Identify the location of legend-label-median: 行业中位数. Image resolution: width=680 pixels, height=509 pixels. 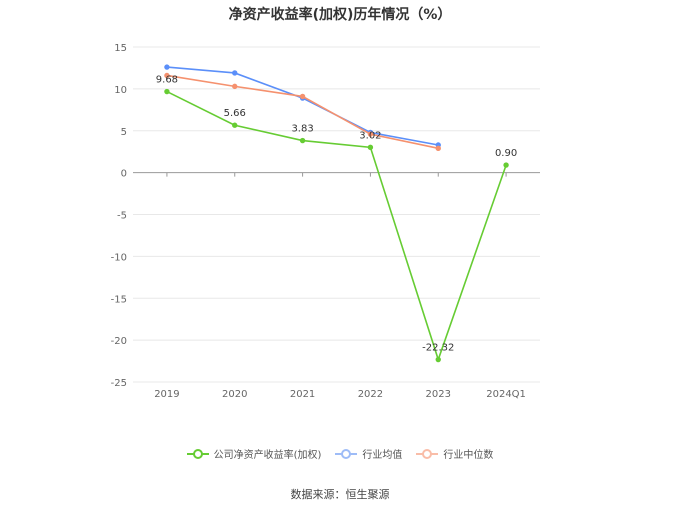
(468, 455).